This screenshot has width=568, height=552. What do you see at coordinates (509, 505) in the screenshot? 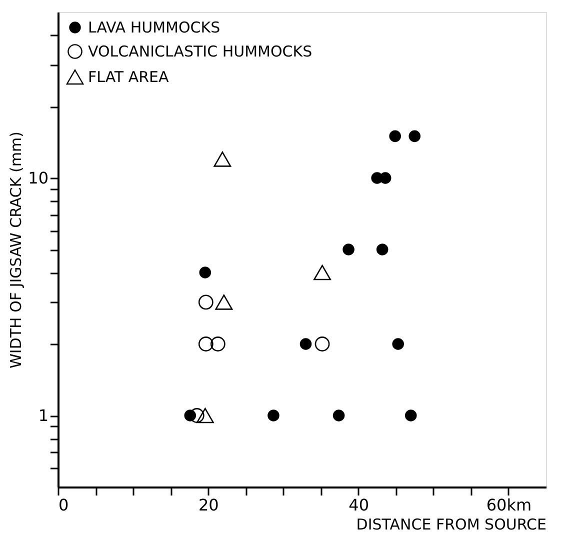
I see `x-tick-label: 60km` at bounding box center [509, 505].